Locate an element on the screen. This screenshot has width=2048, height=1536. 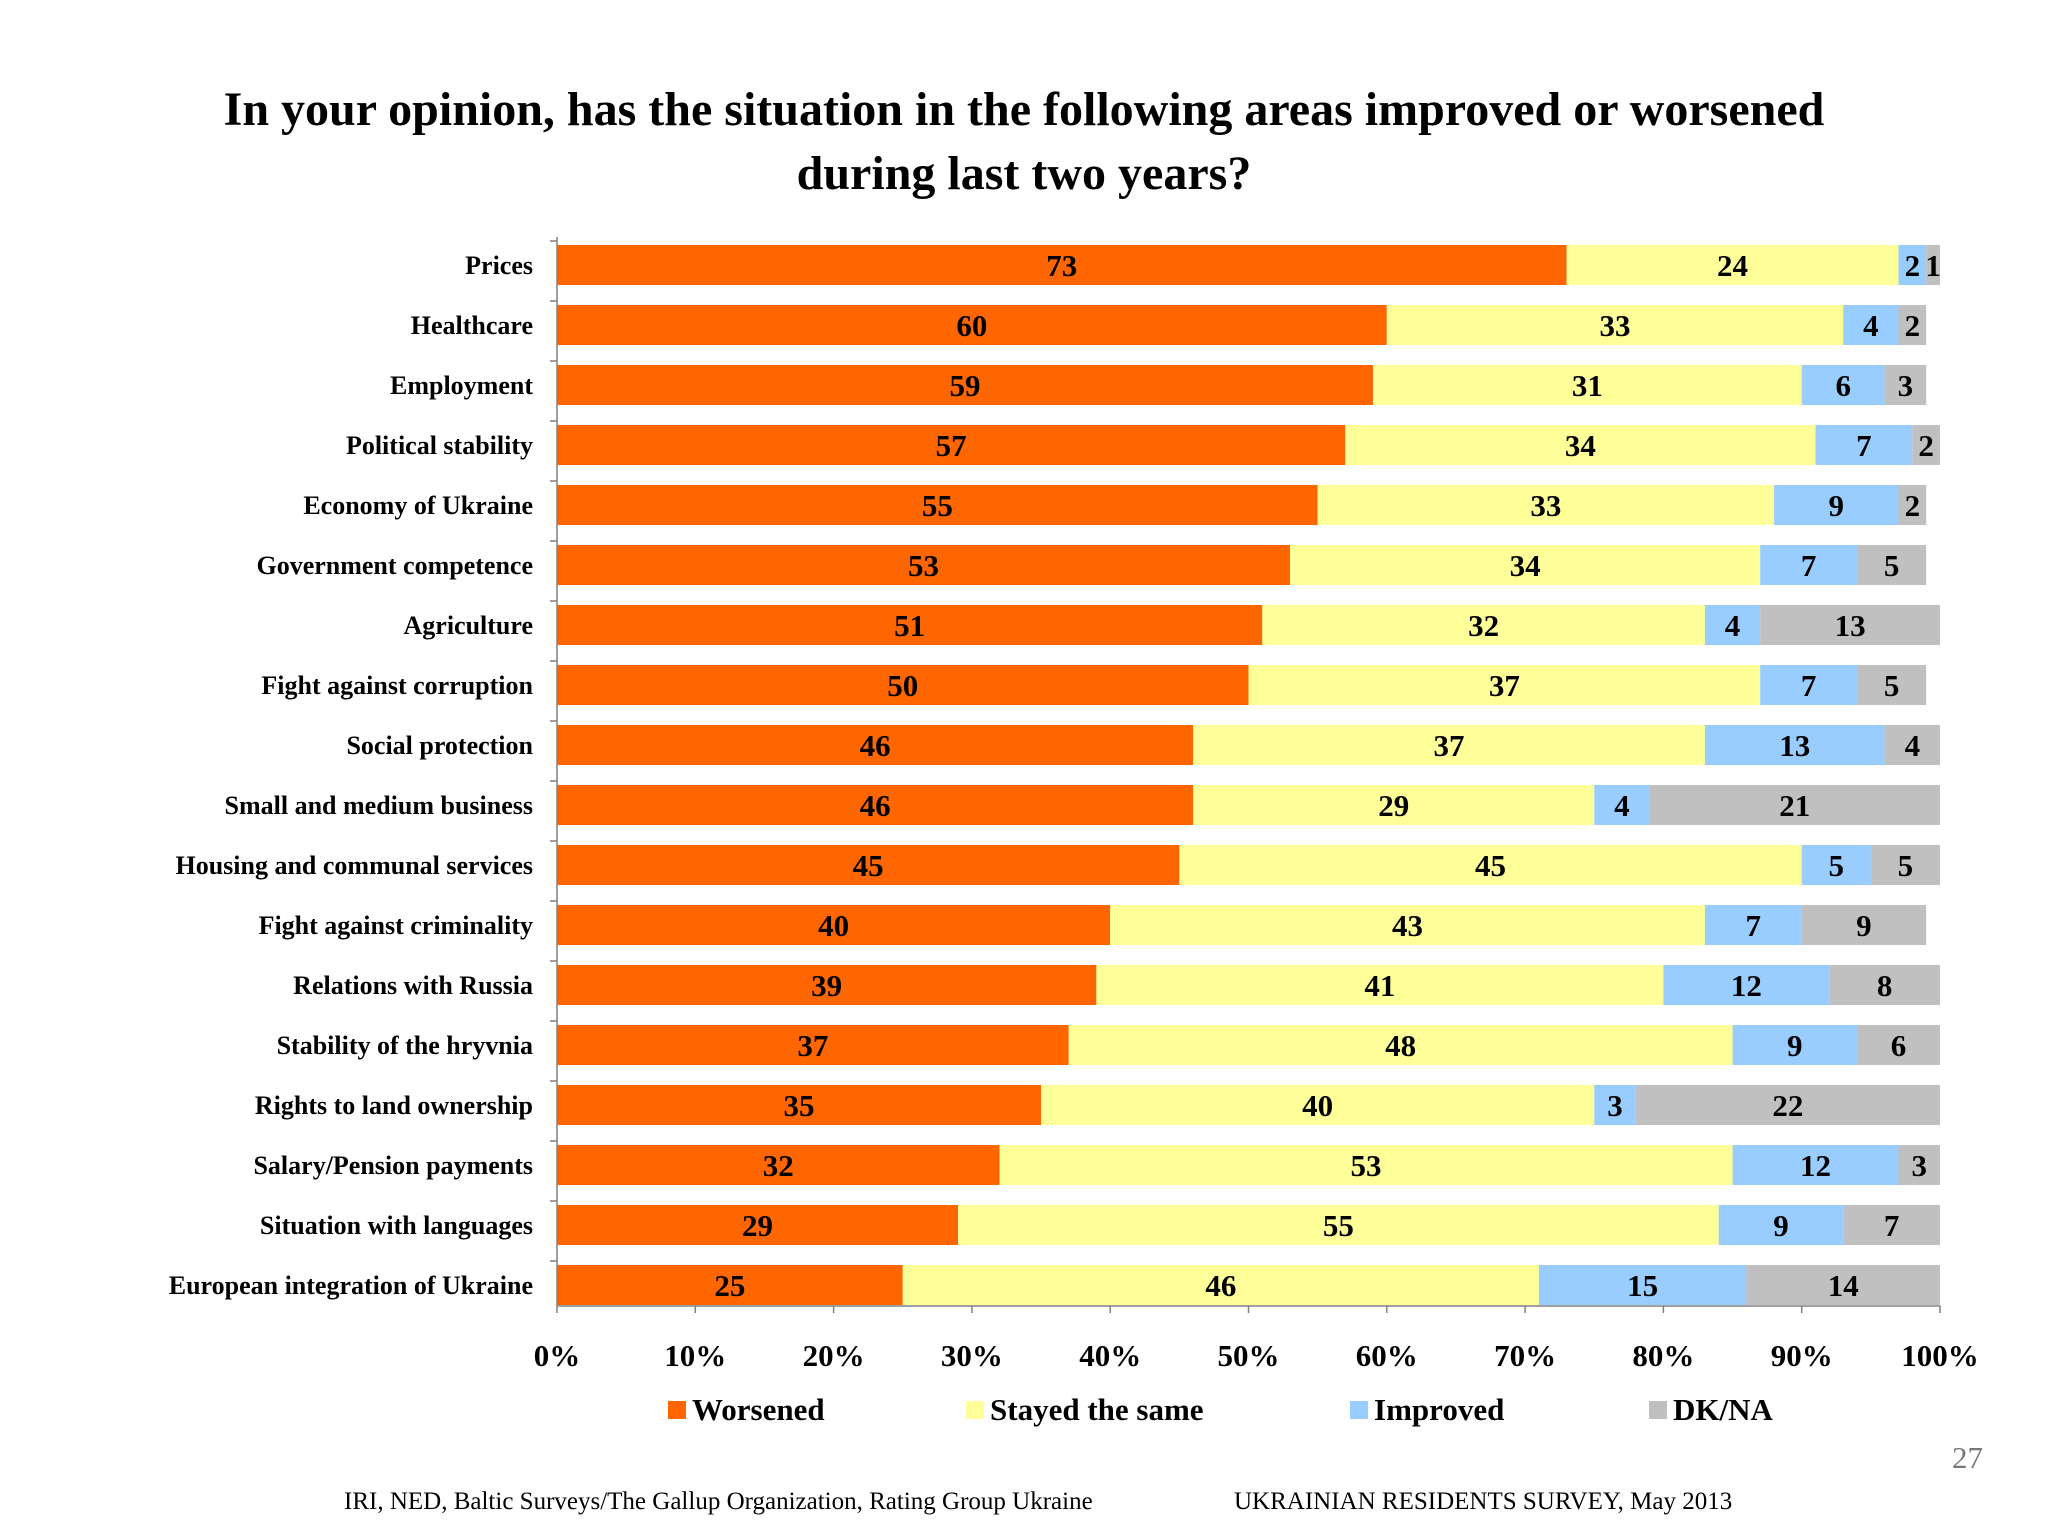
bar-dk-na-prices is located at coordinates (1933, 265).